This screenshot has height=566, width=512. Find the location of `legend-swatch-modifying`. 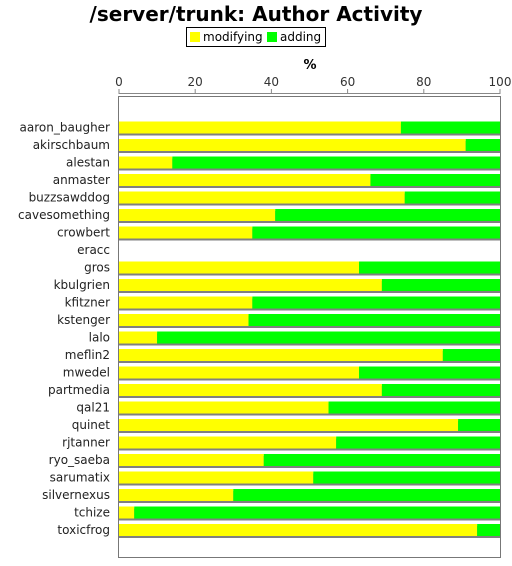

legend-swatch-modifying is located at coordinates (195, 37).